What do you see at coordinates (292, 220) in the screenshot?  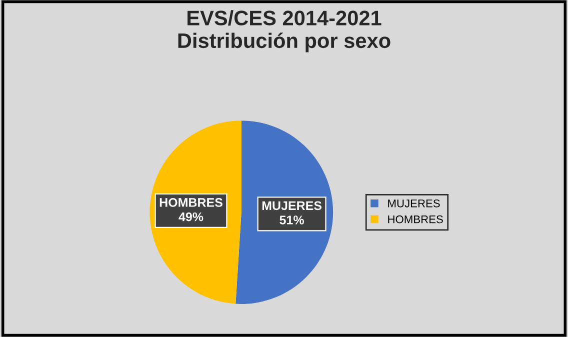 I see `data-label: 51%` at bounding box center [292, 220].